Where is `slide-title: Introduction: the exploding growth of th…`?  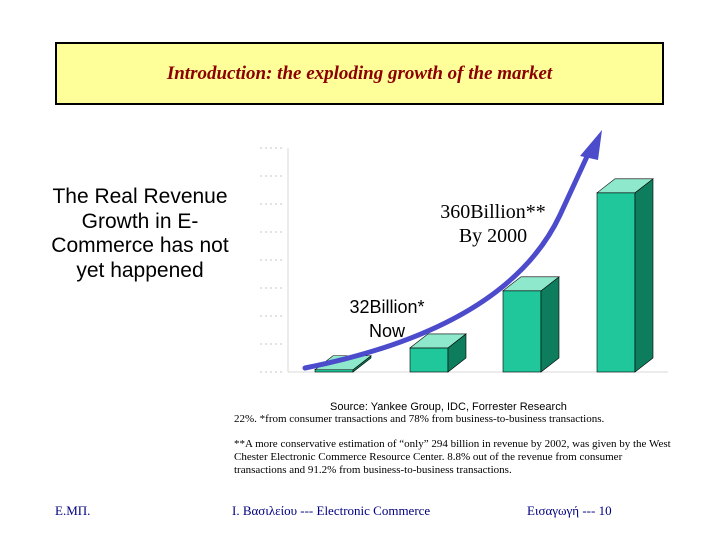
slide-title: Introduction: the exploding growth of th… is located at coordinates (359, 73).